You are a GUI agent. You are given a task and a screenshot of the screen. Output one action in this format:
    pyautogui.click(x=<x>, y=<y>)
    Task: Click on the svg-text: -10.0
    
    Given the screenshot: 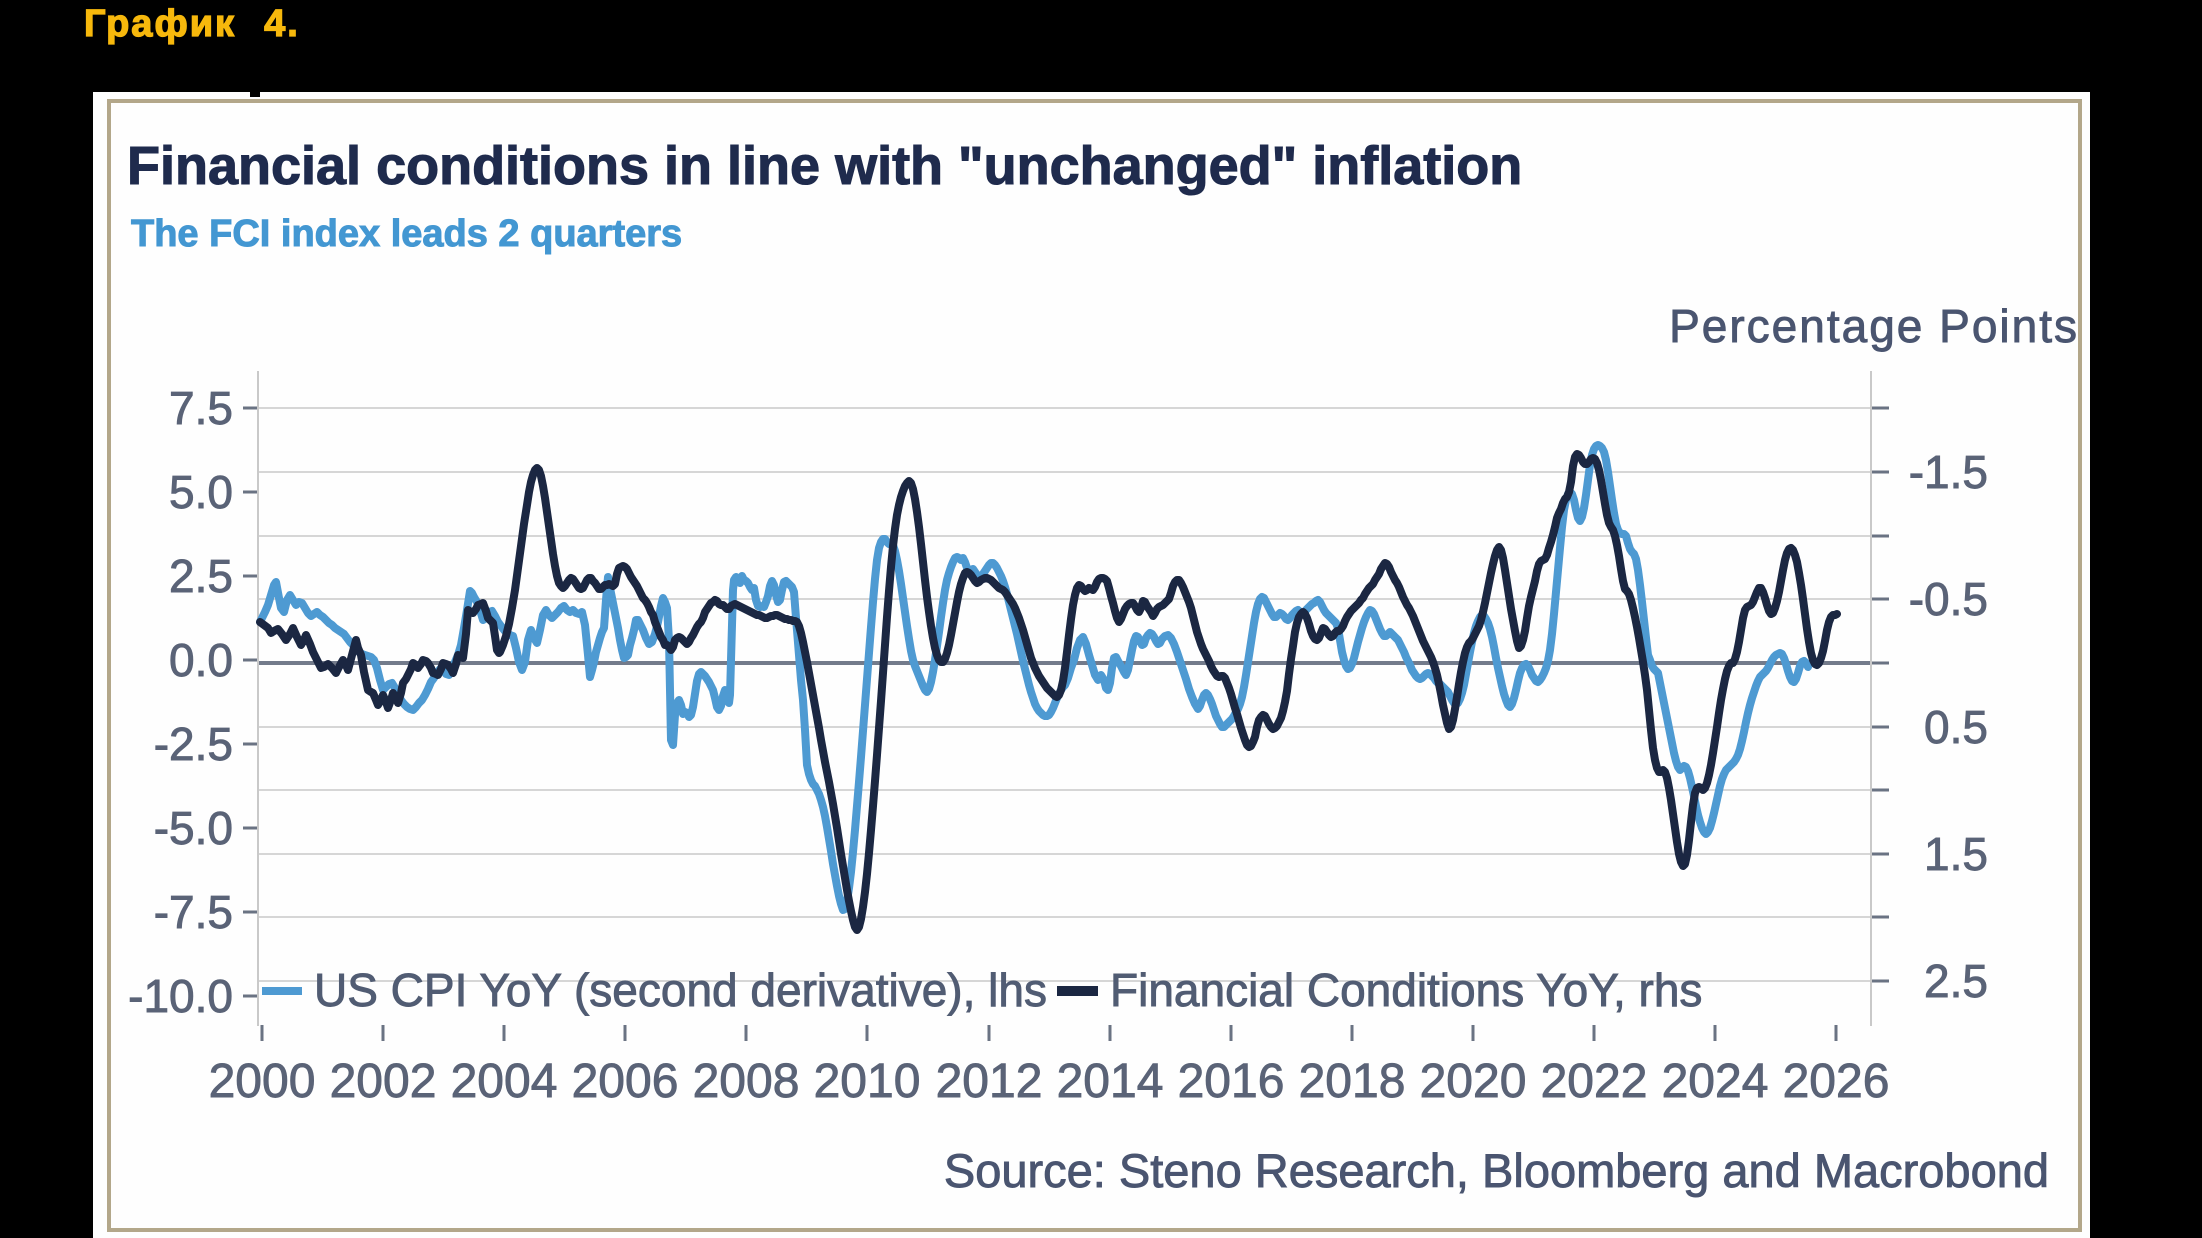 What is the action you would take?
    pyautogui.click(x=180, y=996)
    